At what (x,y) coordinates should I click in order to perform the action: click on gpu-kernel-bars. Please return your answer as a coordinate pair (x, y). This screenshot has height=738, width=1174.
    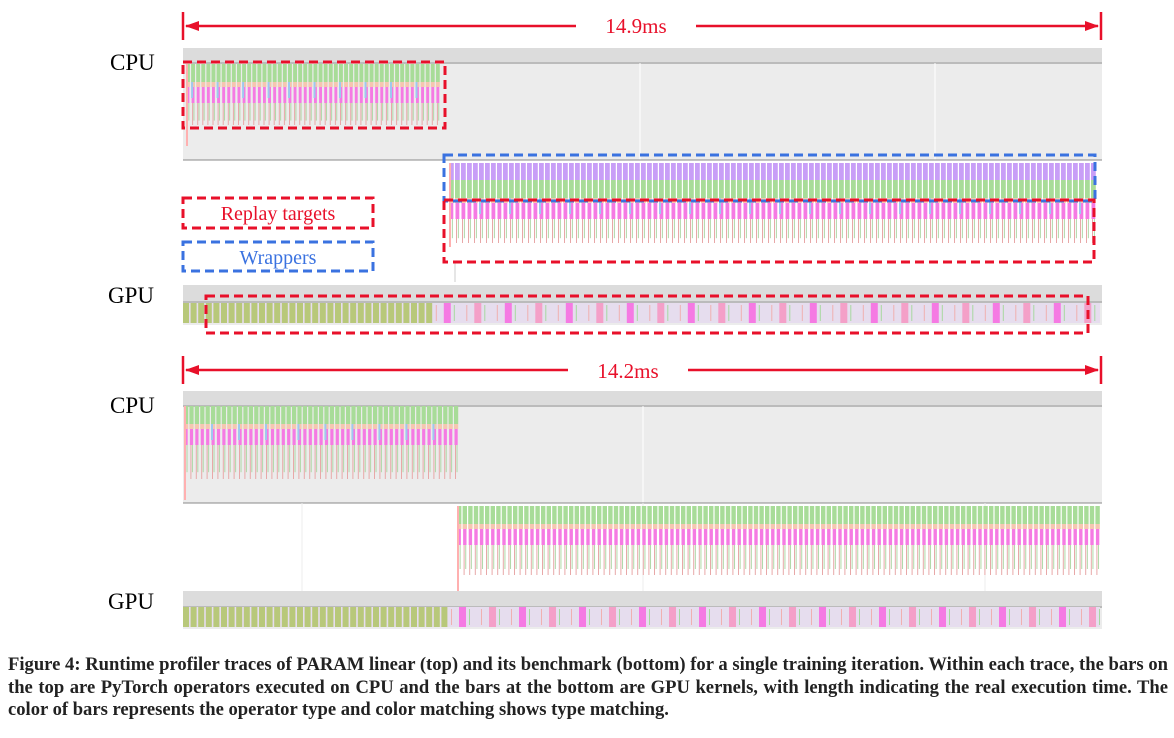
    Looking at the image, I should click on (641, 617).